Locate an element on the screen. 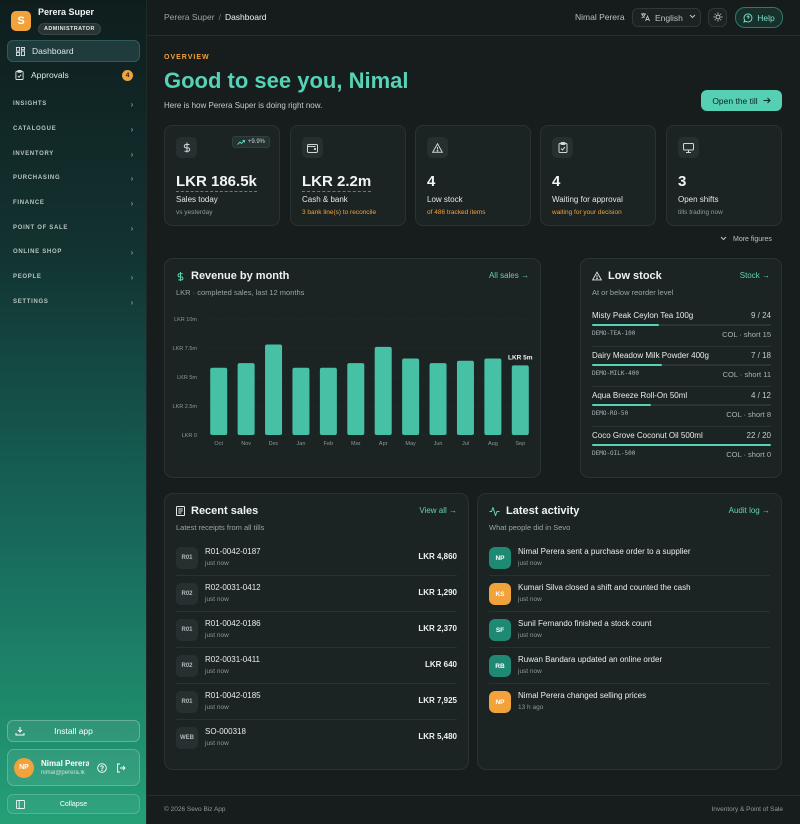  stat-card-low-stock: 4 Low stock of 486 tracked items is located at coordinates (473, 175).